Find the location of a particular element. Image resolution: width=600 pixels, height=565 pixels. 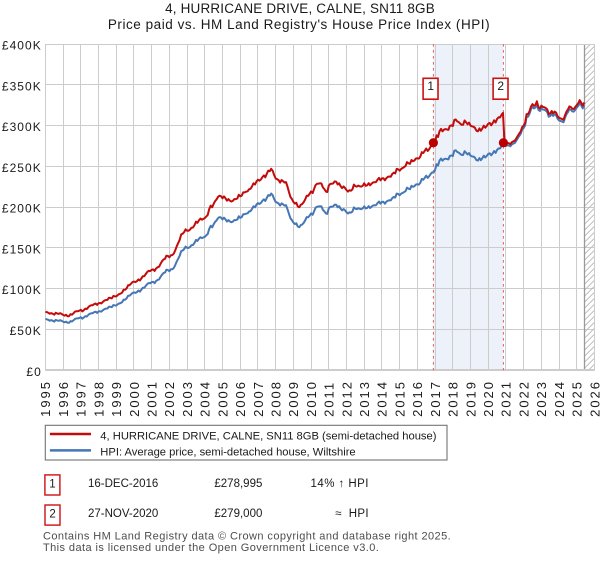

svg-text: 2019 is located at coordinates (470, 398).